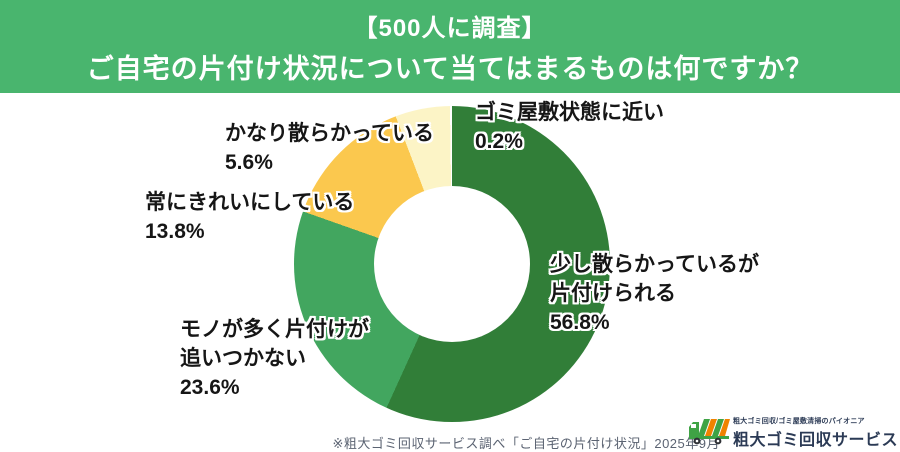  I want to click on slice-percent: 56.8%, so click(580, 322).